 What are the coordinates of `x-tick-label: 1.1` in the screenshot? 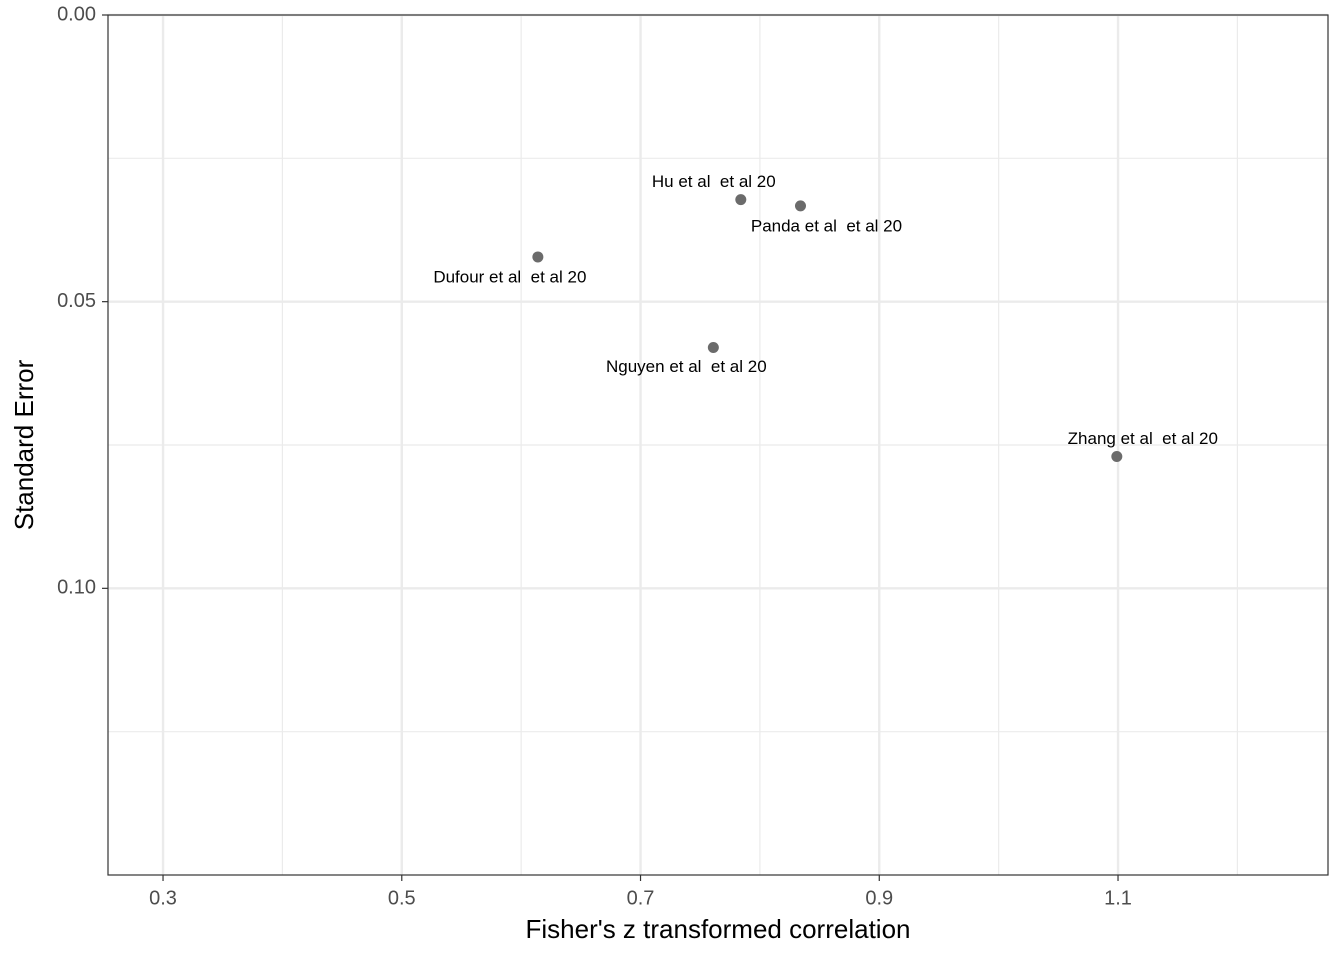 It's located at (1118, 898).